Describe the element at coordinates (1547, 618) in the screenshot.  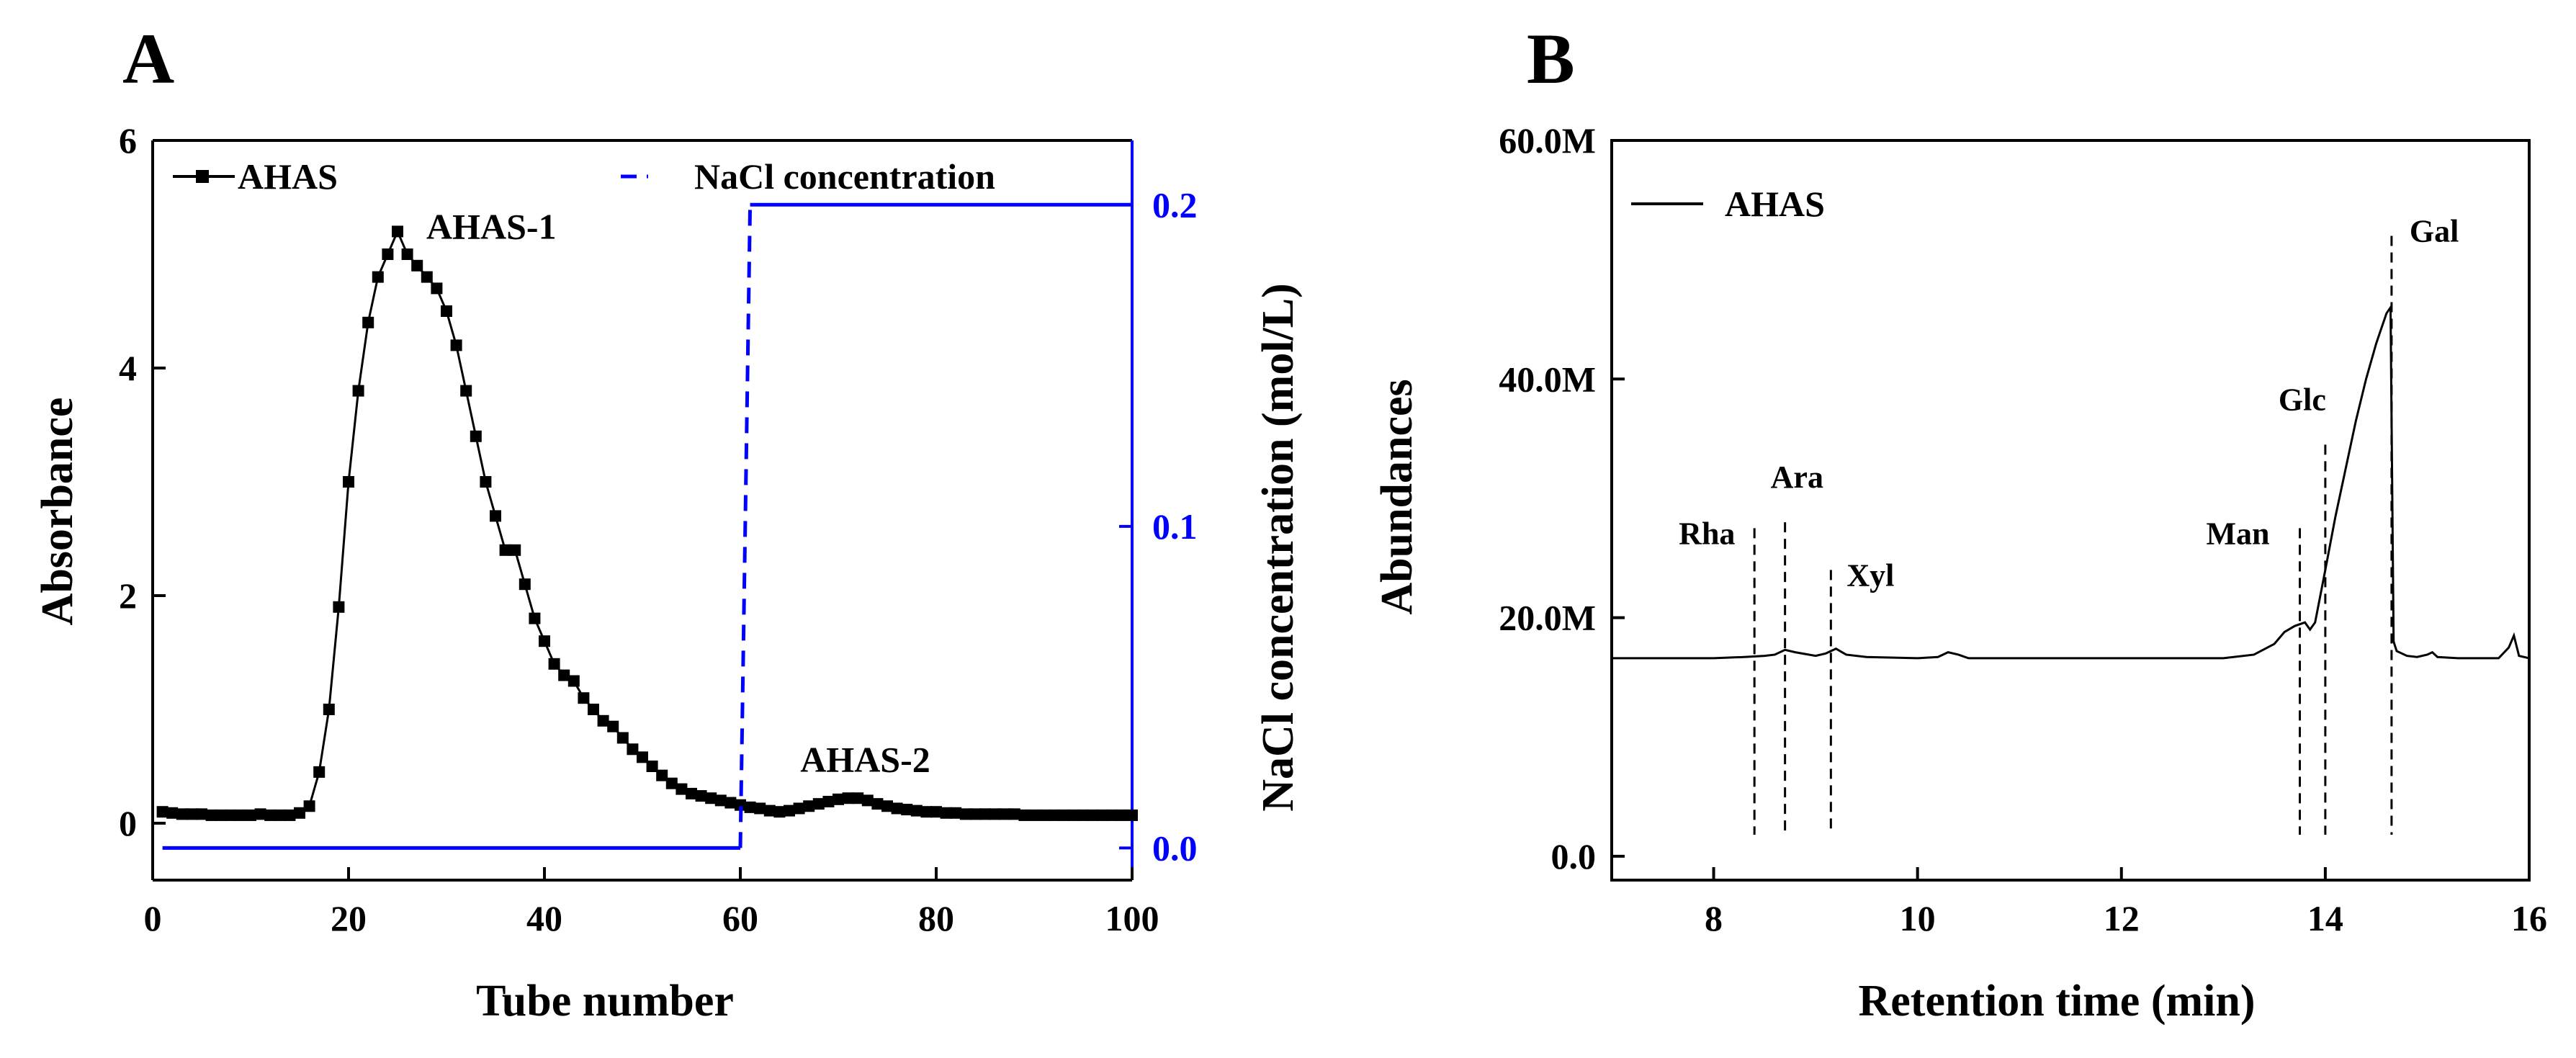
I see `y-tick-label-b: 20.0M` at that location.